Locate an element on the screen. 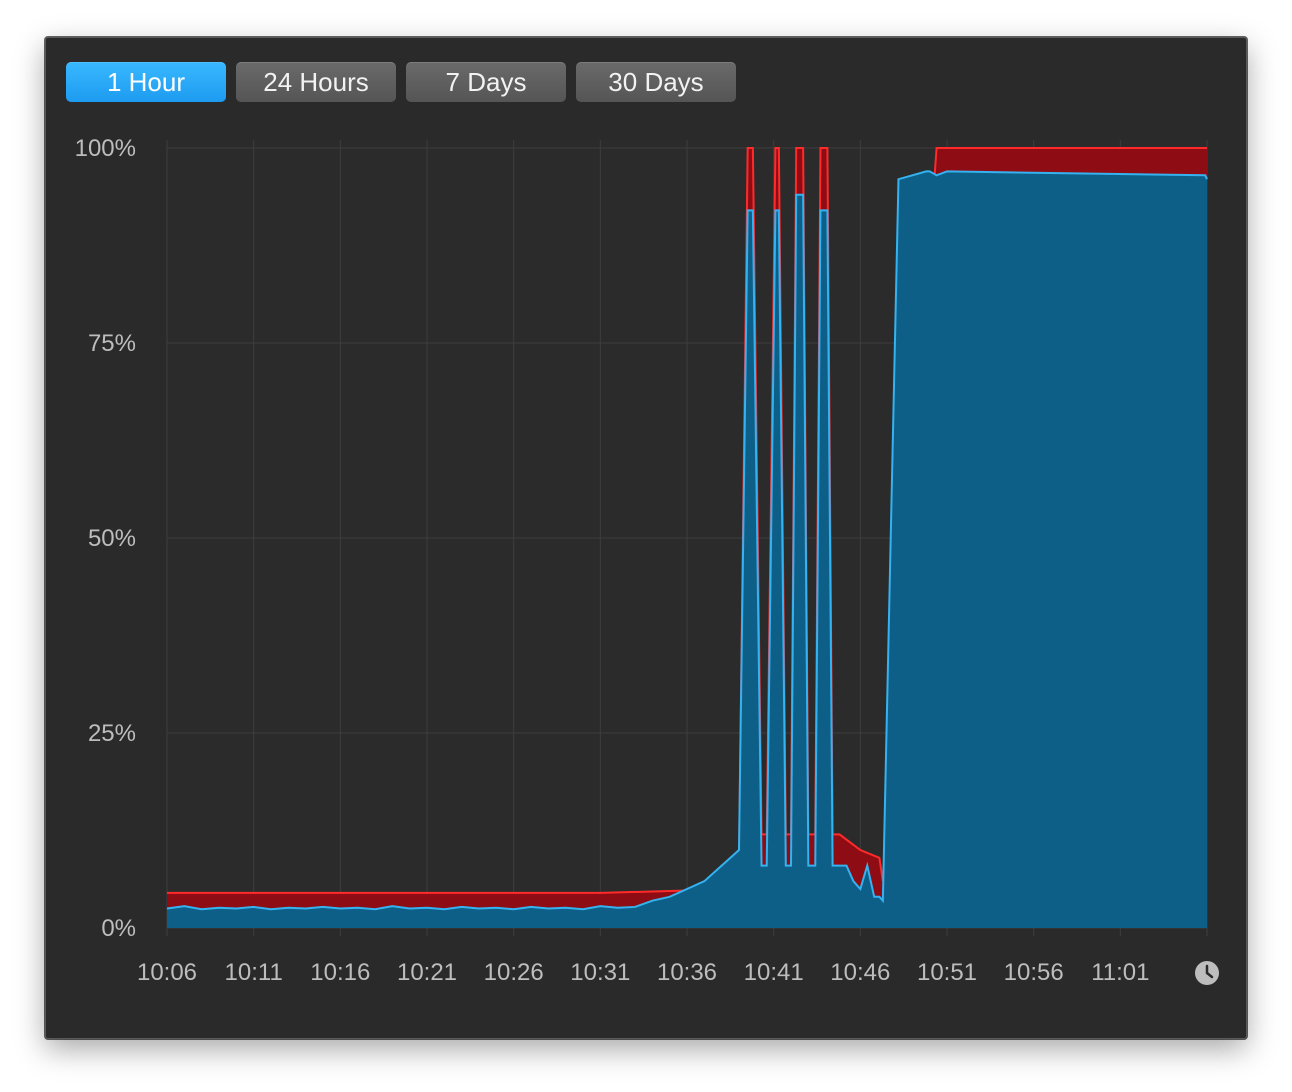 Image resolution: width=1292 pixels, height=1092 pixels. x-tick-label: 10:11 is located at coordinates (254, 972).